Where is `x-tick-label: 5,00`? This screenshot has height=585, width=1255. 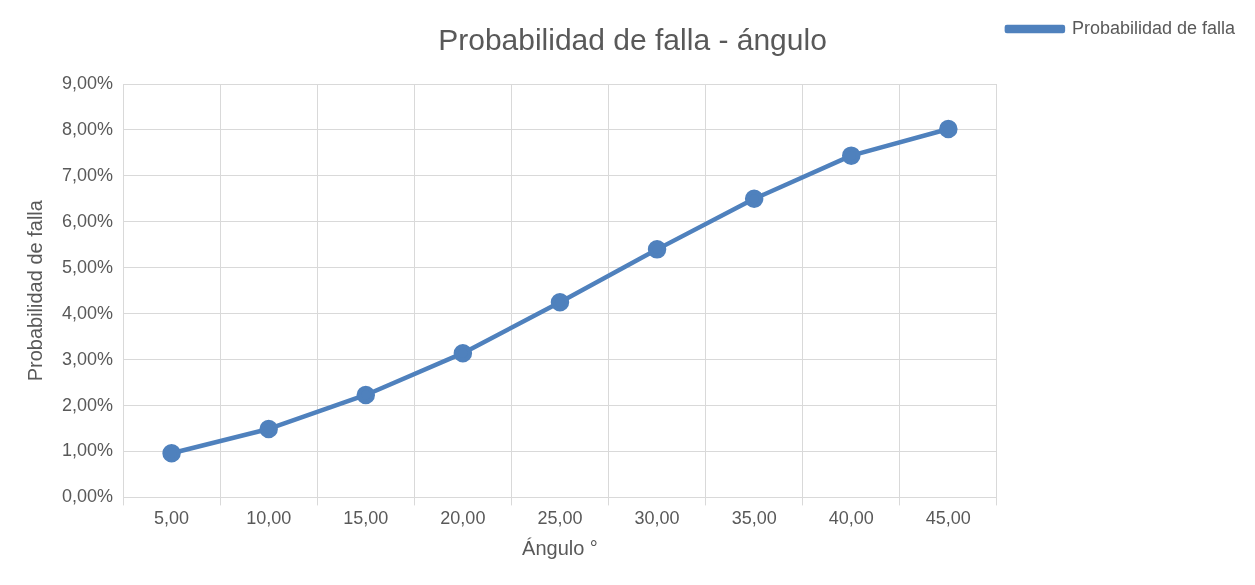 x-tick-label: 5,00 is located at coordinates (172, 518).